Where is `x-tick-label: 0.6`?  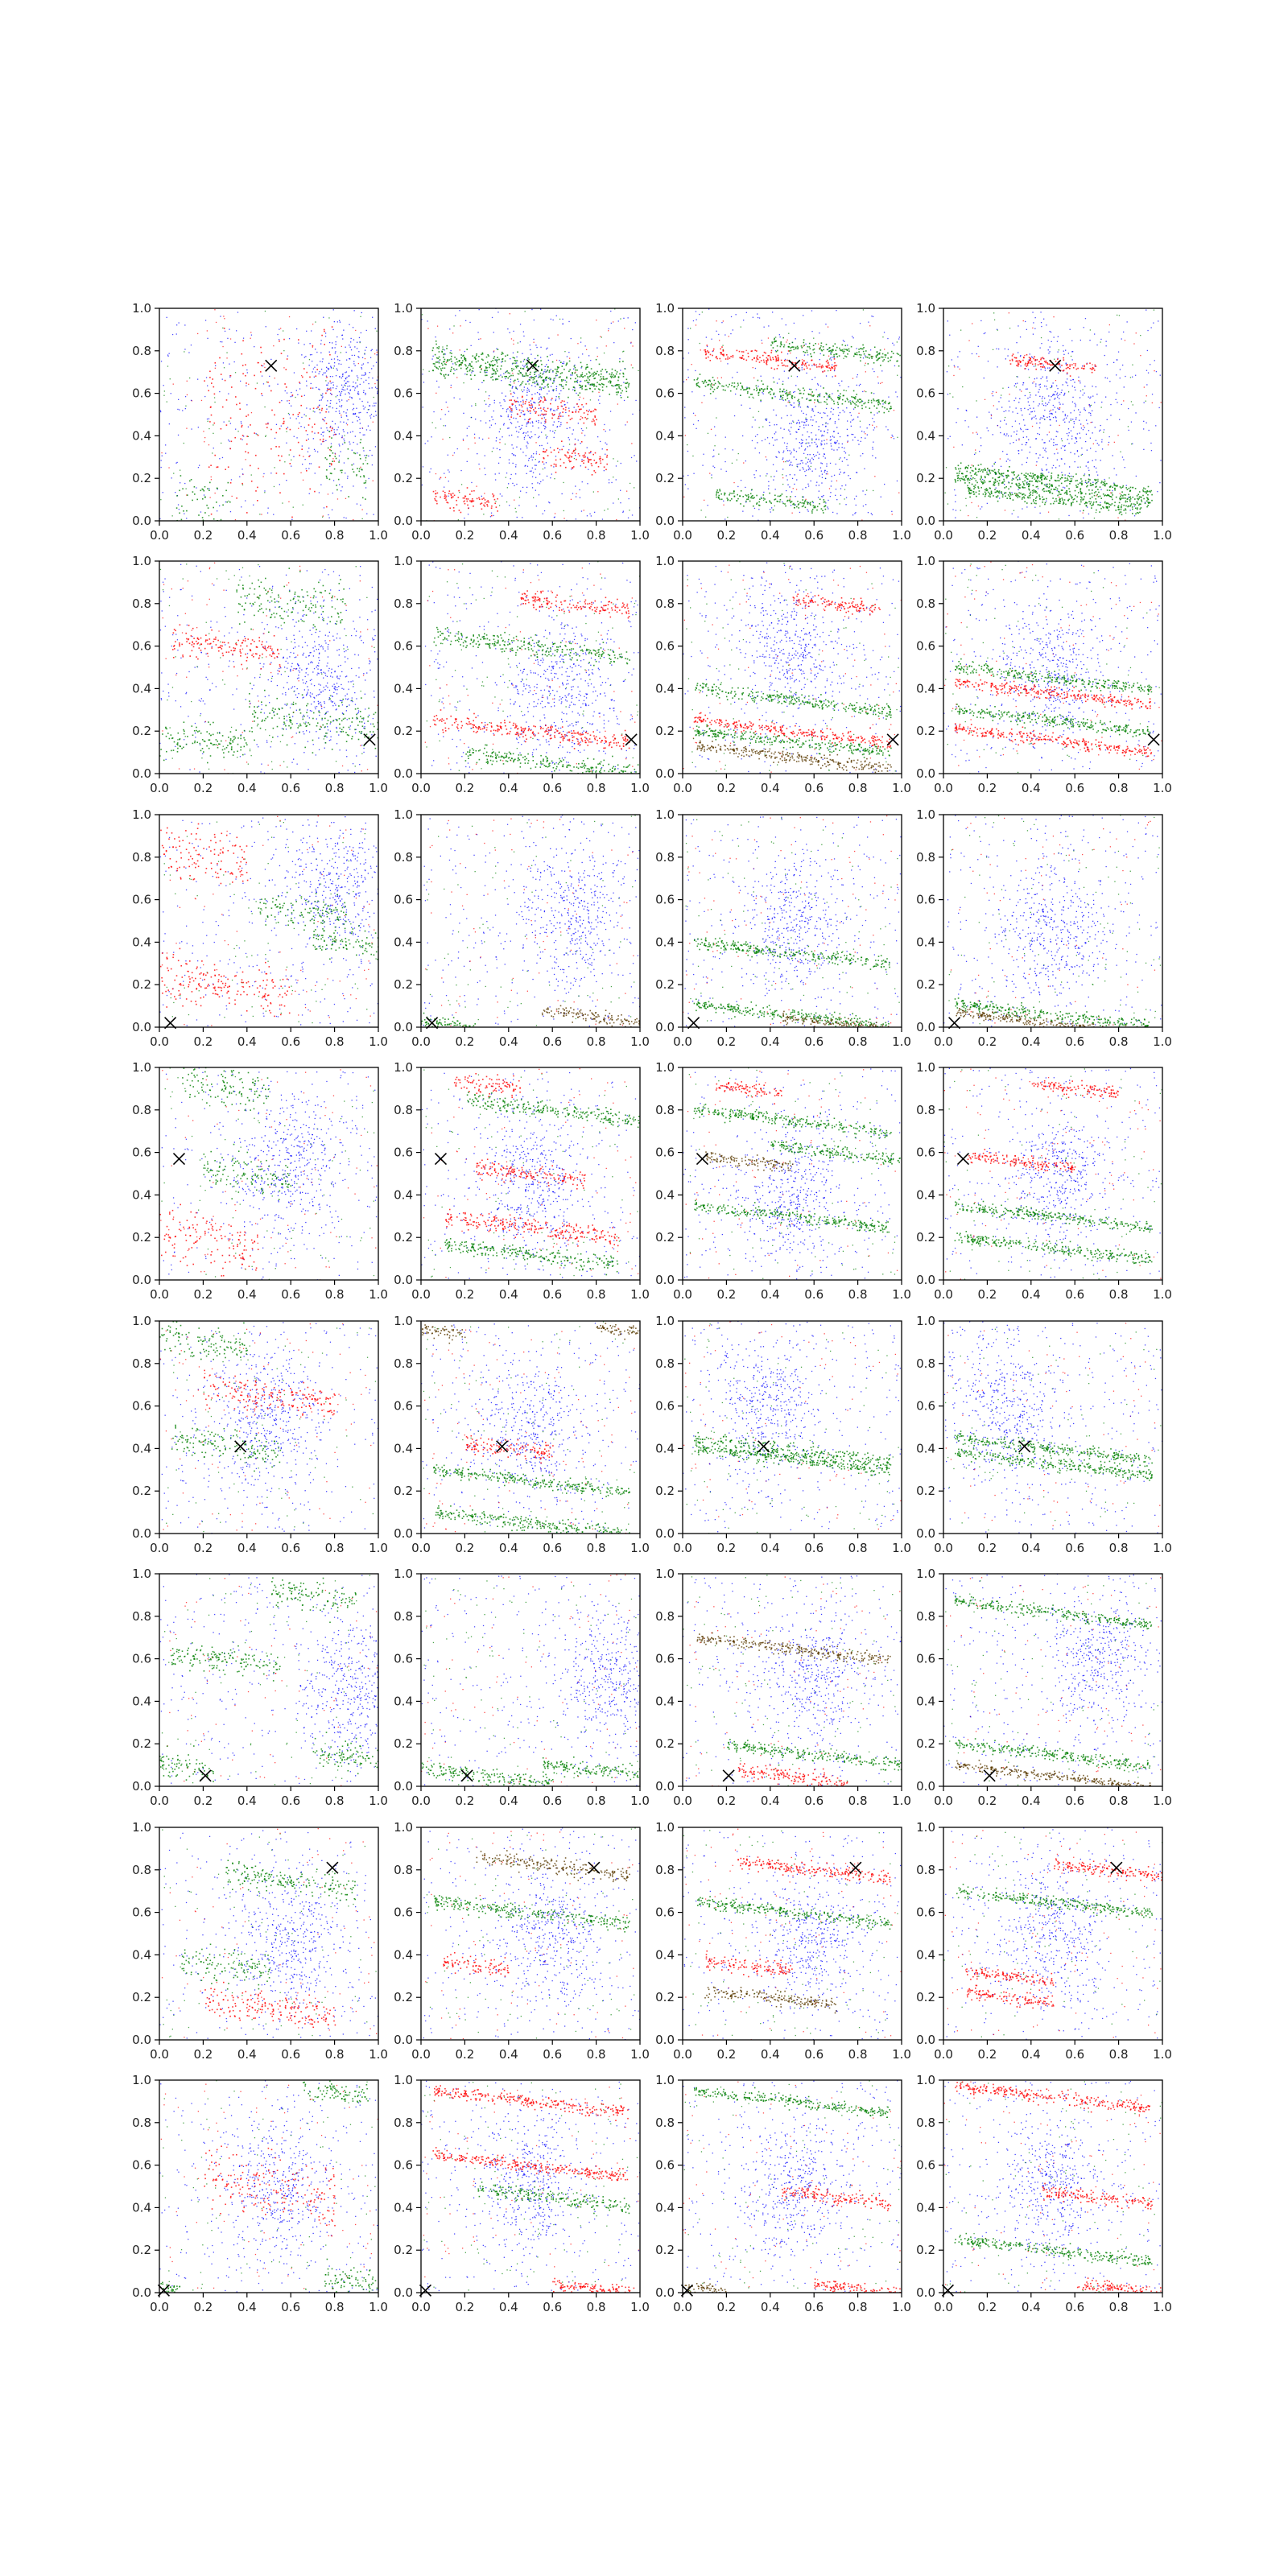 x-tick-label: 0.6 is located at coordinates (814, 1548).